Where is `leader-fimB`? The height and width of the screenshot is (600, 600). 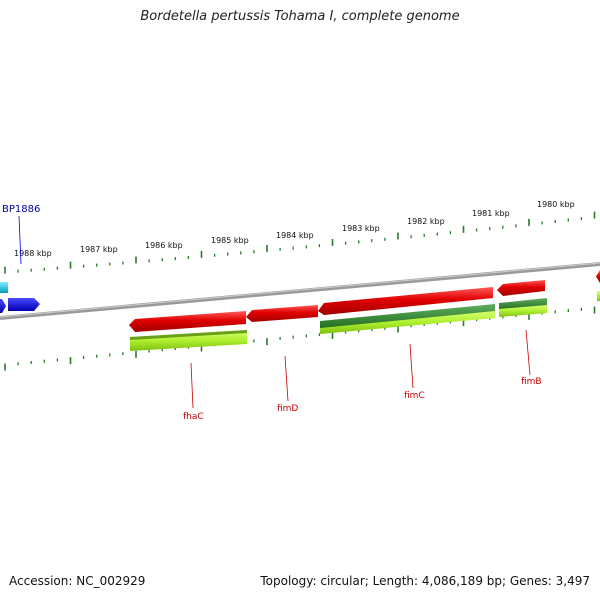 leader-fimB is located at coordinates (528, 352).